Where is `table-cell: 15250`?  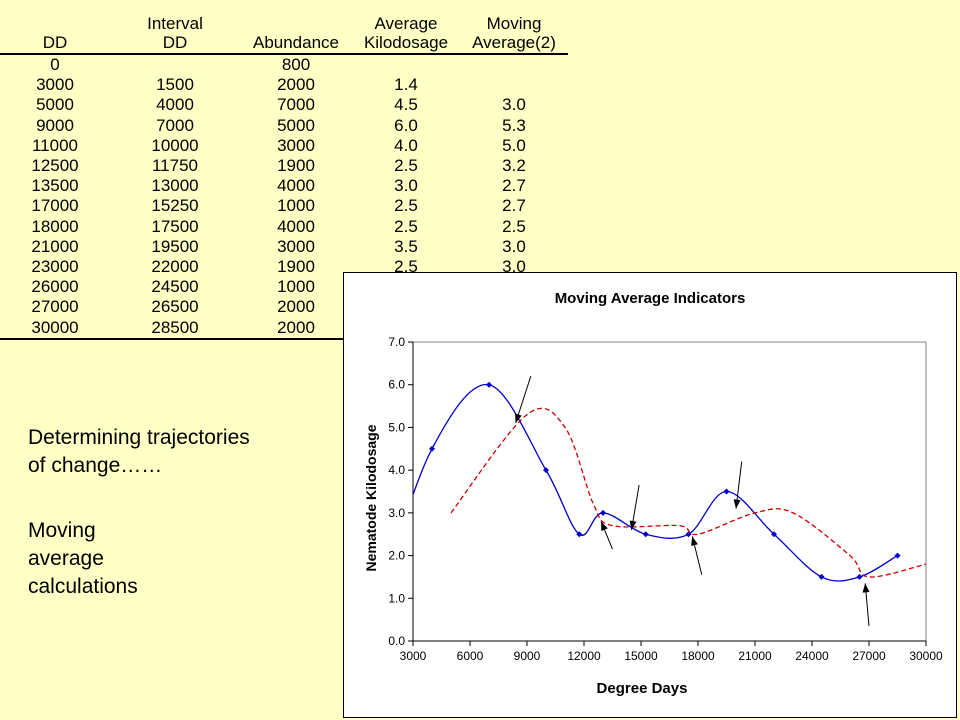
table-cell: 15250 is located at coordinates (175, 206).